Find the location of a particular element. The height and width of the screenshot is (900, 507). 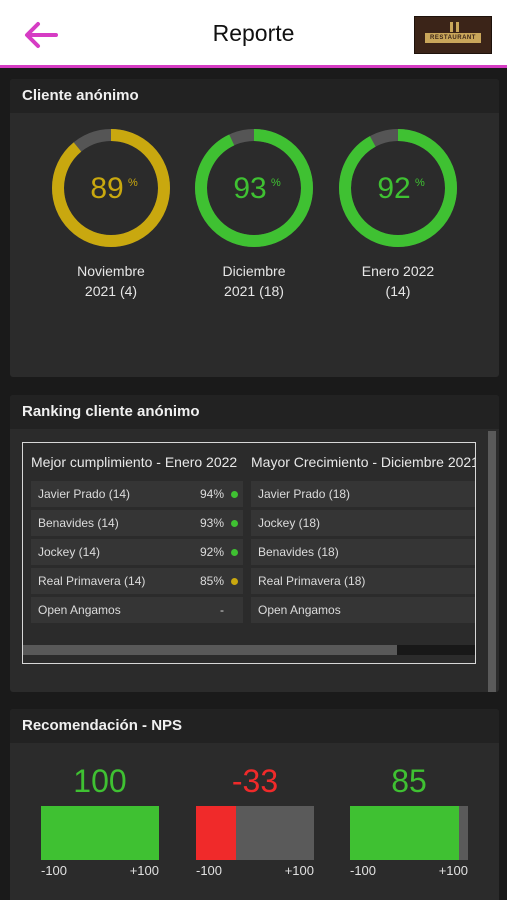

fork-icon is located at coordinates (451, 27).